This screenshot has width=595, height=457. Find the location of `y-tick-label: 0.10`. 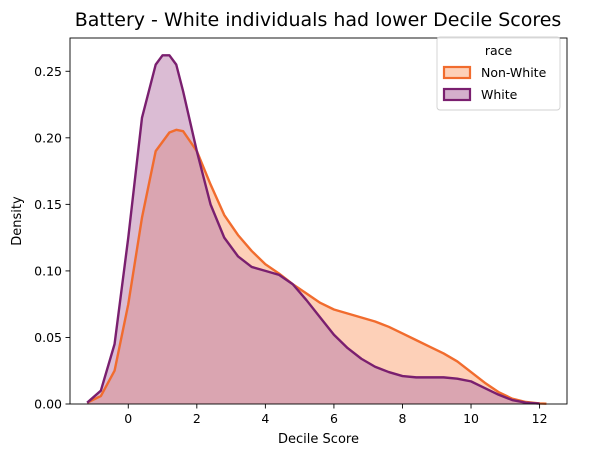

y-tick-label: 0.10 is located at coordinates (48, 270).